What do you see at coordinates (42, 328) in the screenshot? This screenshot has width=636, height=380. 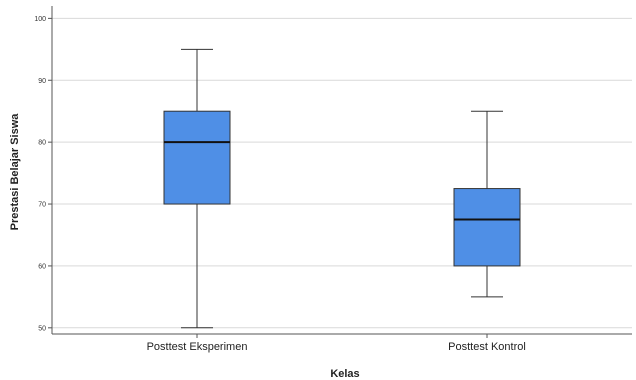 I see `y-tick-label: 50` at bounding box center [42, 328].